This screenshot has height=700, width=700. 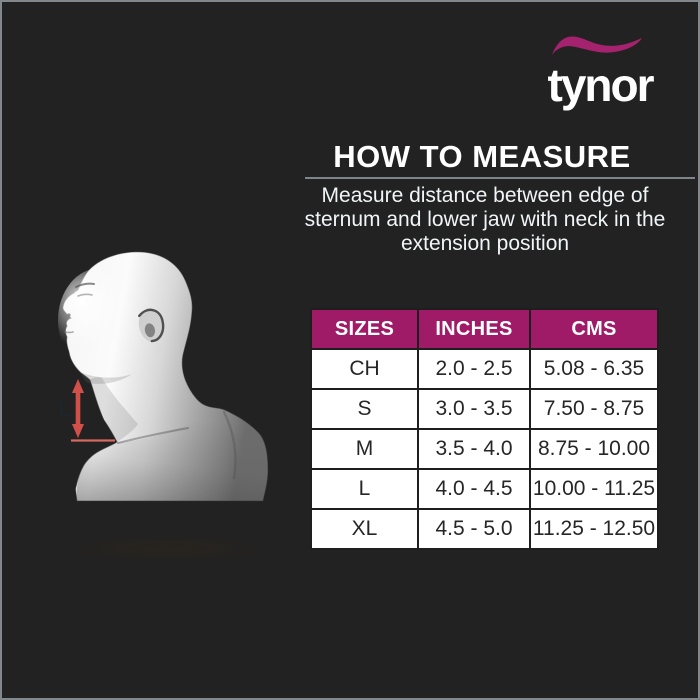 I want to click on inches-cell: 3.0 - 3.5, so click(x=474, y=409).